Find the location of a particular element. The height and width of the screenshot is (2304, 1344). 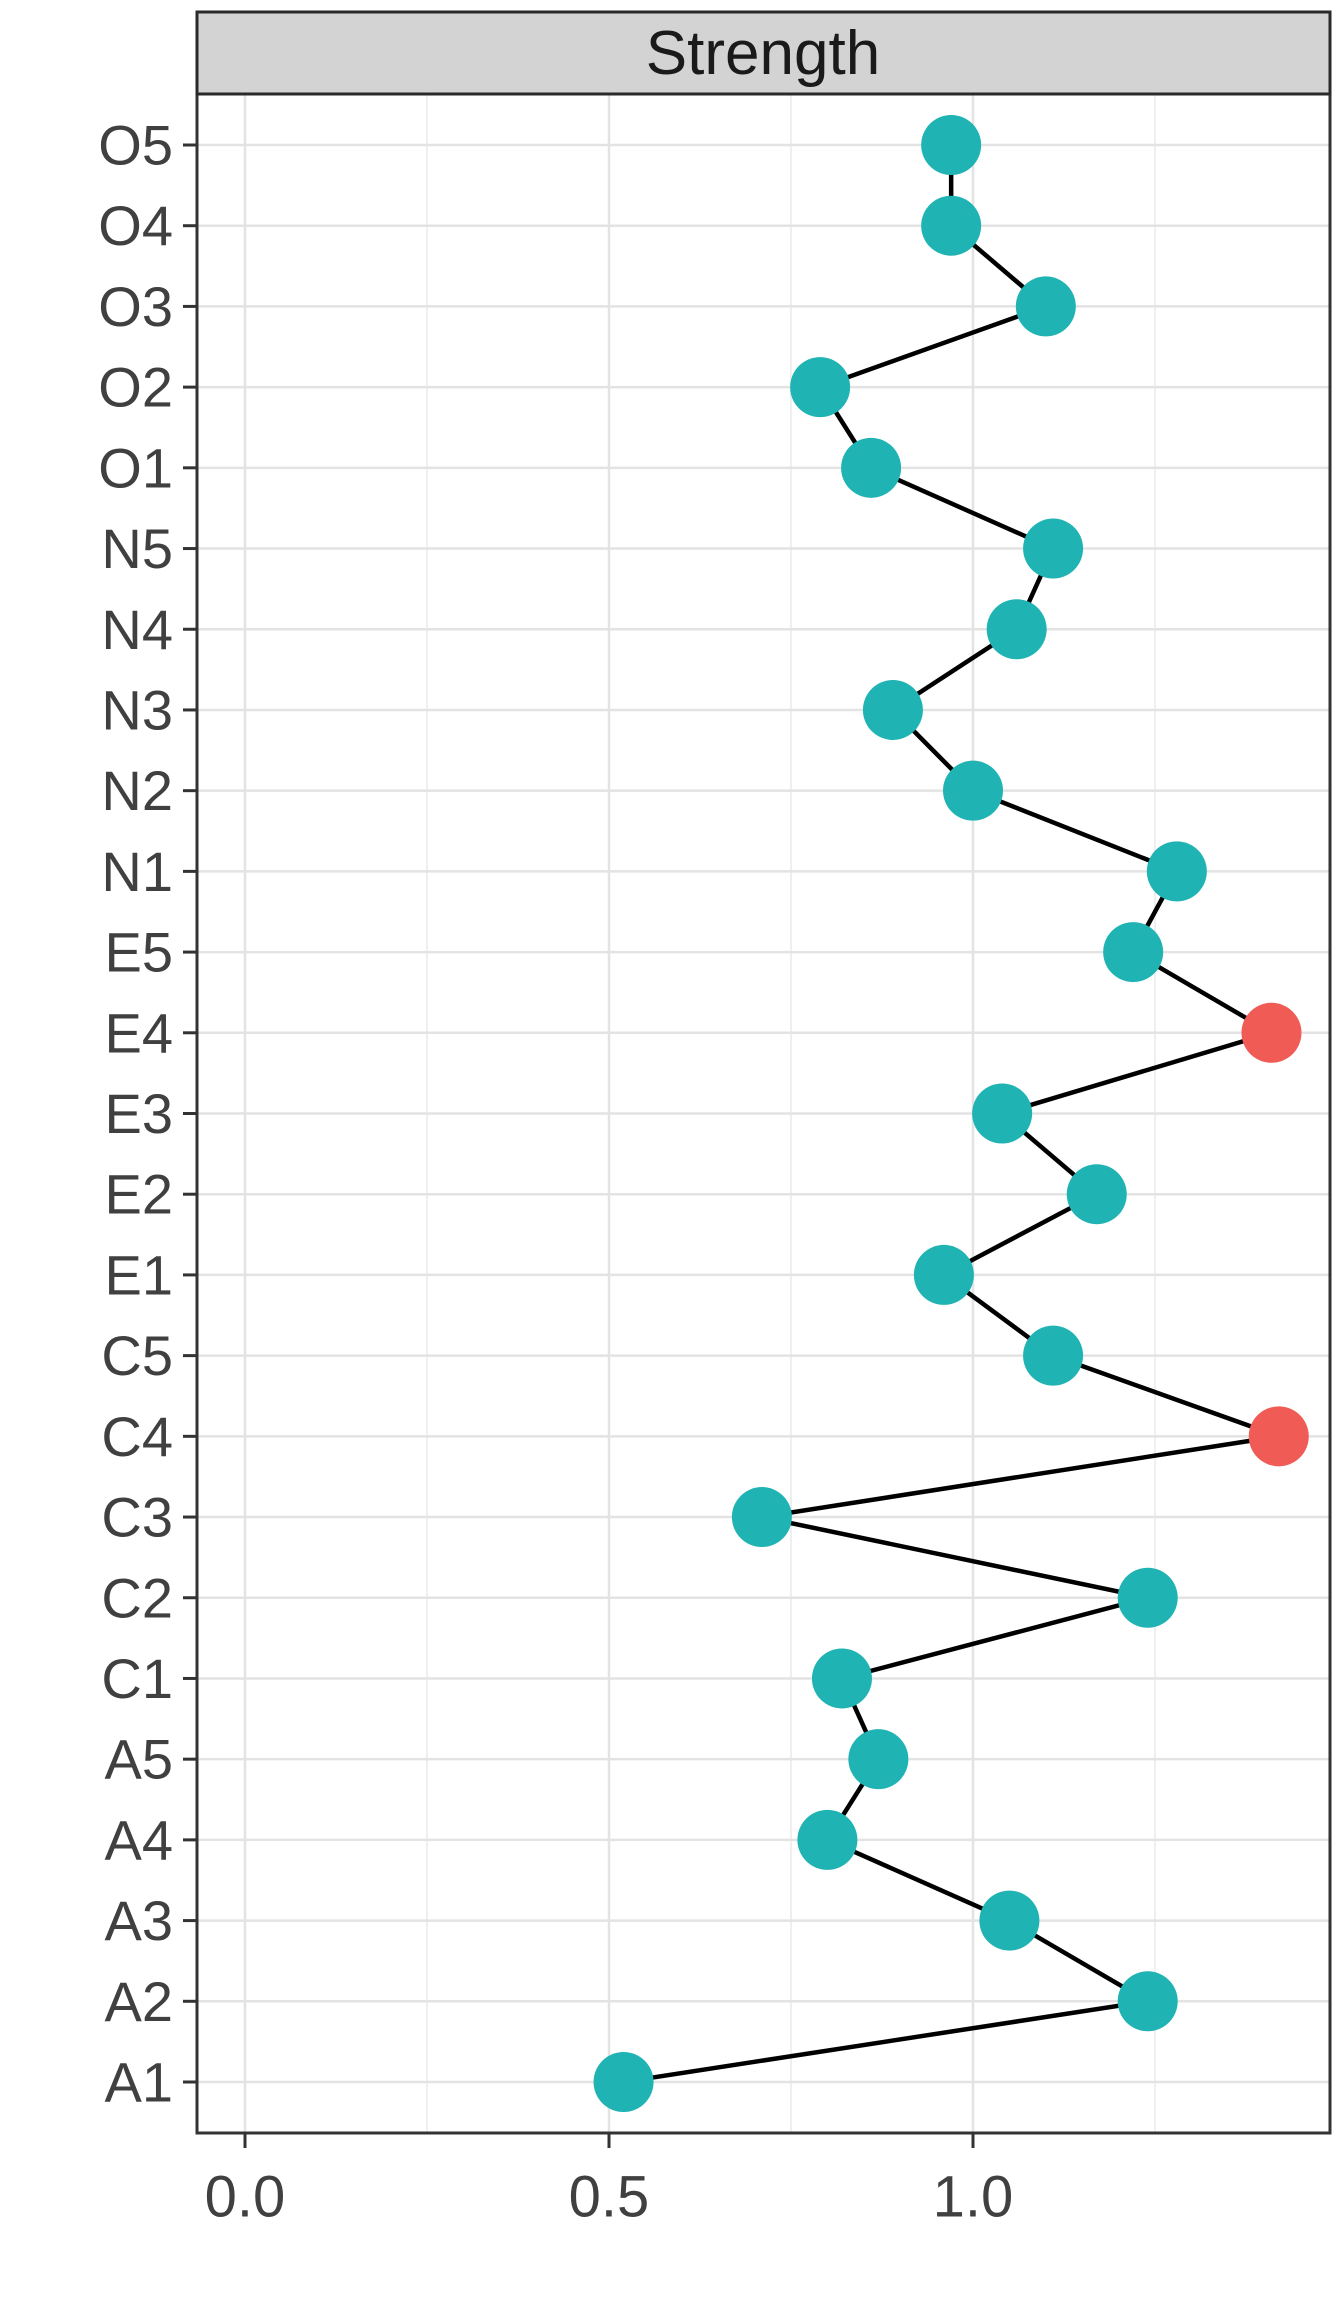

facet-strip-title: Strength is located at coordinates (763, 53).